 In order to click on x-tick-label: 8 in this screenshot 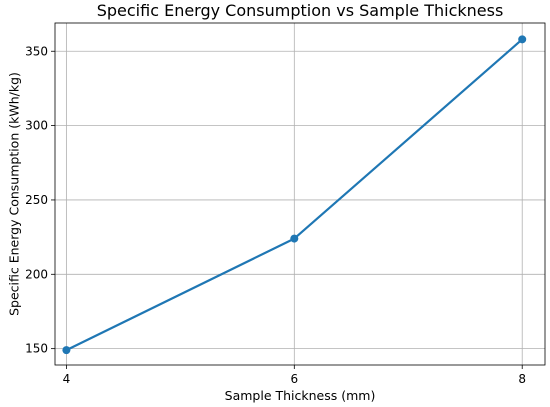, I will do `click(522, 379)`.